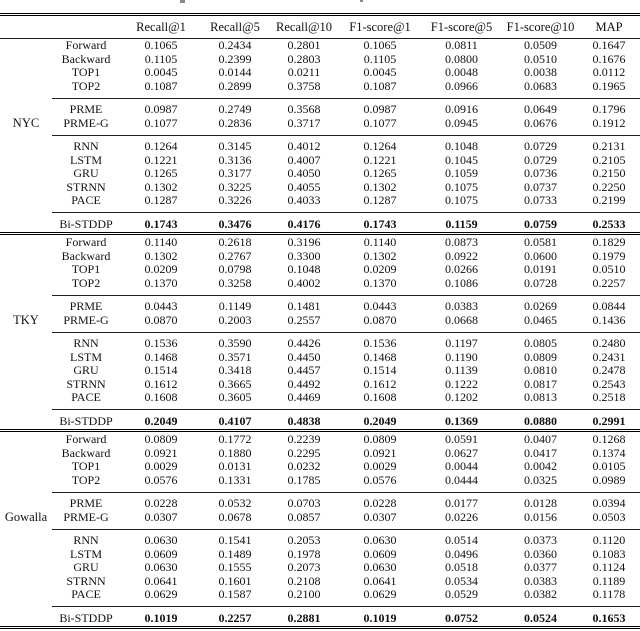 This screenshot has height=631, width=640. What do you see at coordinates (609, 503) in the screenshot?
I see `metric-value: 0.0394` at bounding box center [609, 503].